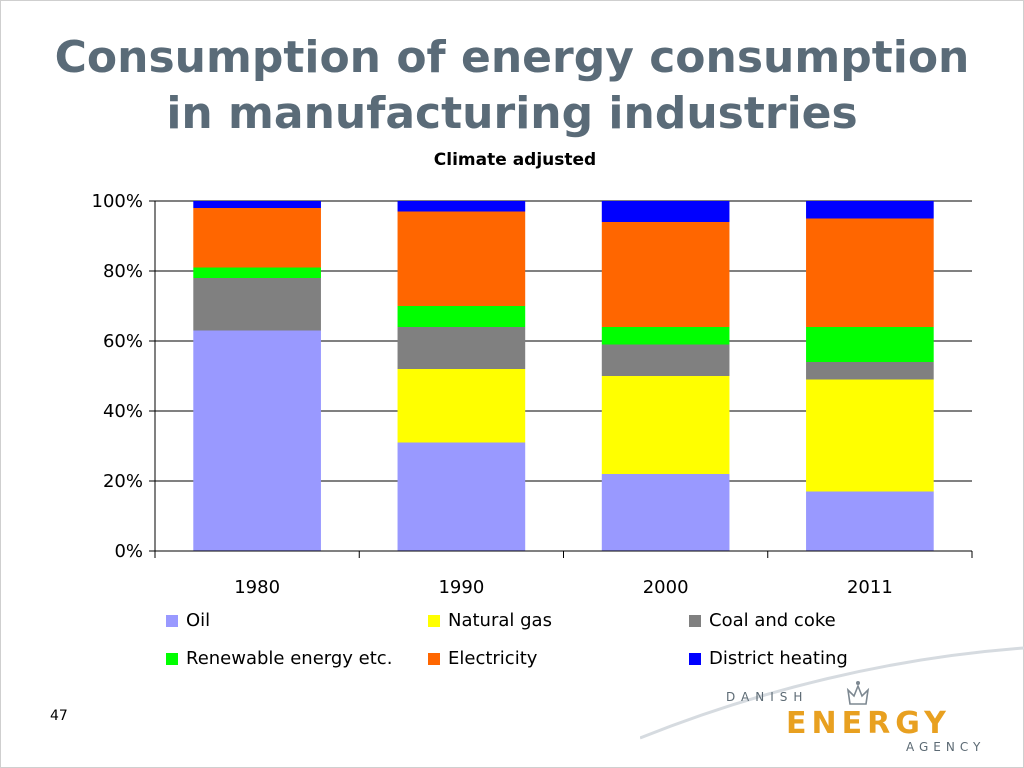 This screenshot has width=1024, height=768. I want to click on bar-segment-coal-and-coke-1980, so click(257, 304).